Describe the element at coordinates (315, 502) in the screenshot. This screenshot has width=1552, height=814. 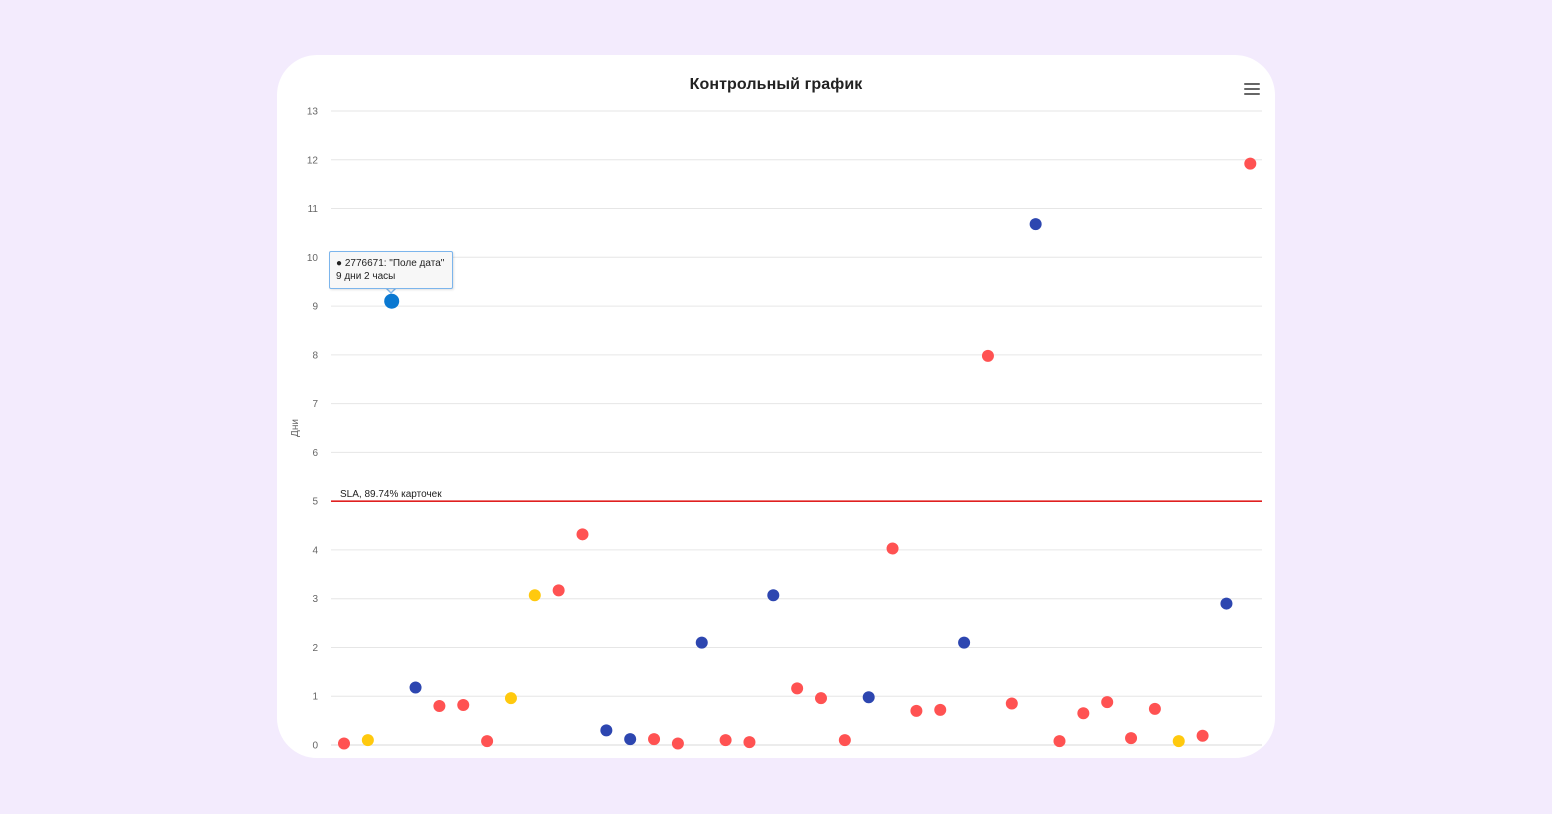
I see `y-tick-label: 5` at that location.